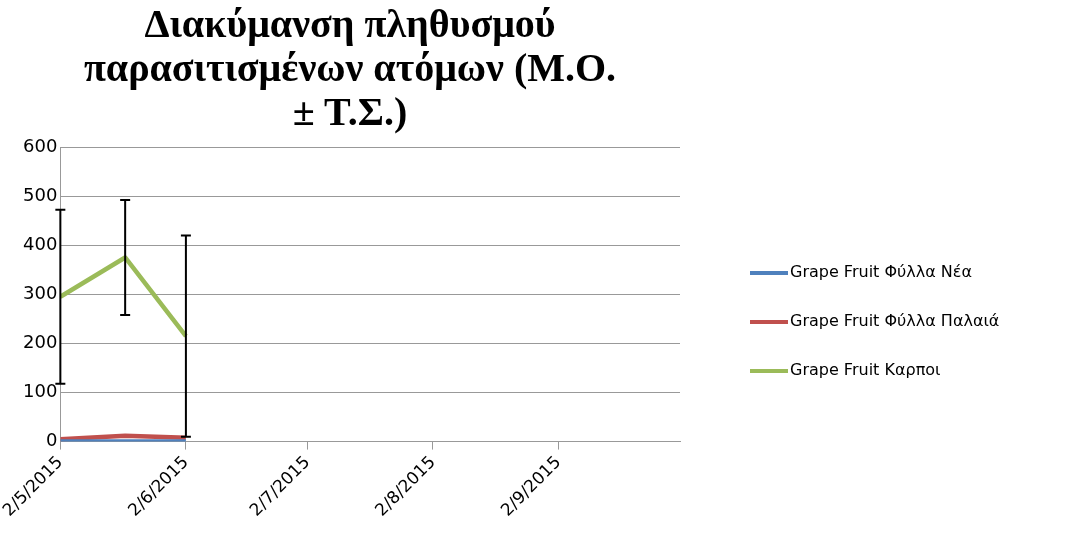  I want to click on y-tick-label: 600, so click(40, 145).